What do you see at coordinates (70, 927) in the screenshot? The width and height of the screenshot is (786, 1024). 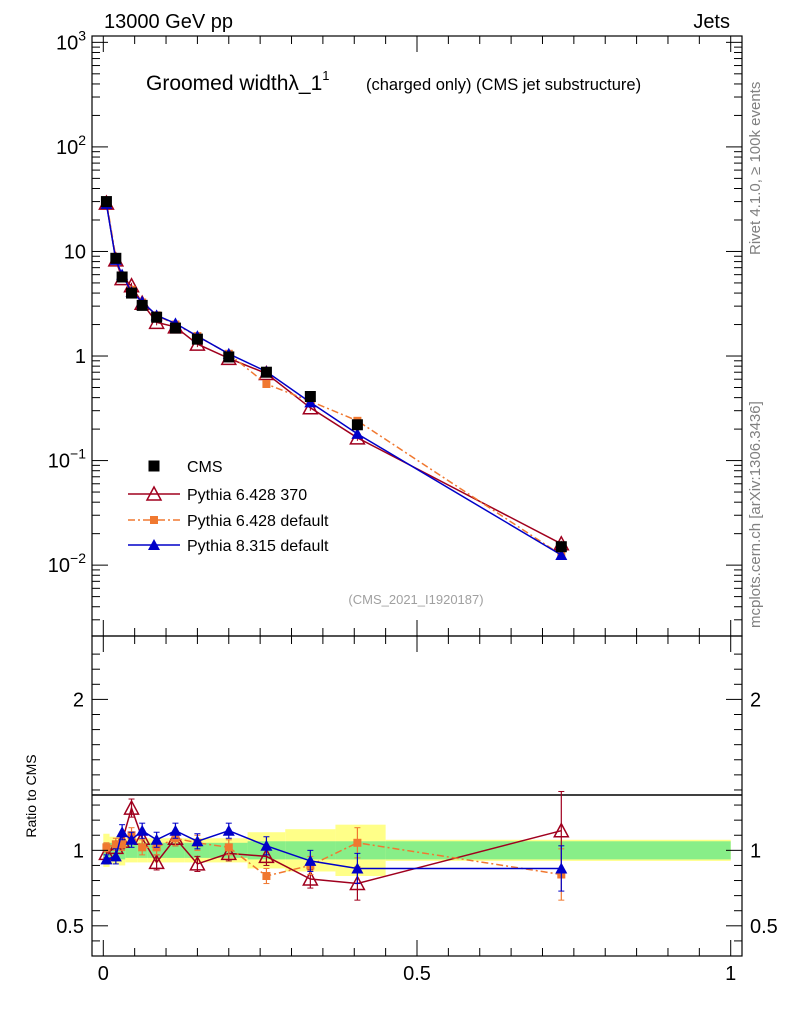 I see `ratio-tick-label-left: 0.5` at bounding box center [70, 927].